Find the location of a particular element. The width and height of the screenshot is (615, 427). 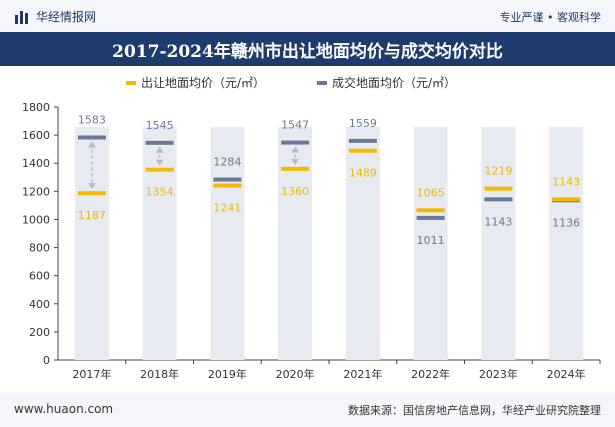

sell-price-label: 1219 is located at coordinates (498, 171).